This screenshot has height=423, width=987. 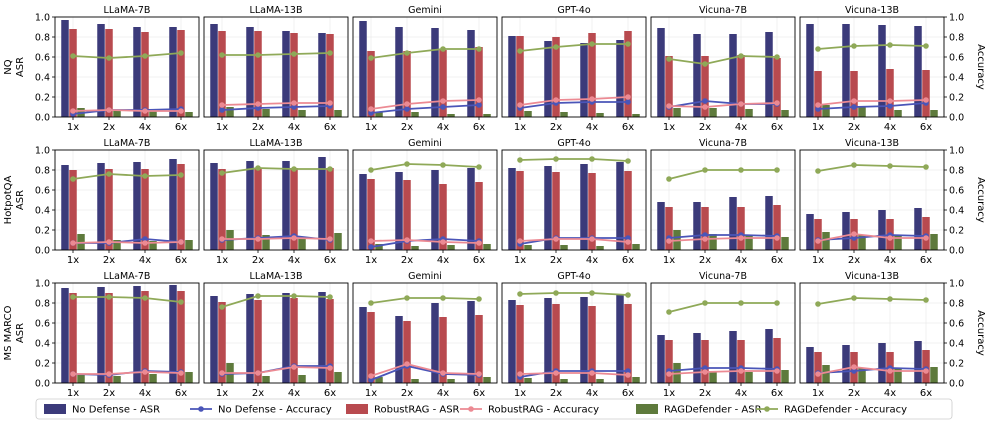 I want to click on panel-title: LLaMA-13B, so click(x=276, y=143).